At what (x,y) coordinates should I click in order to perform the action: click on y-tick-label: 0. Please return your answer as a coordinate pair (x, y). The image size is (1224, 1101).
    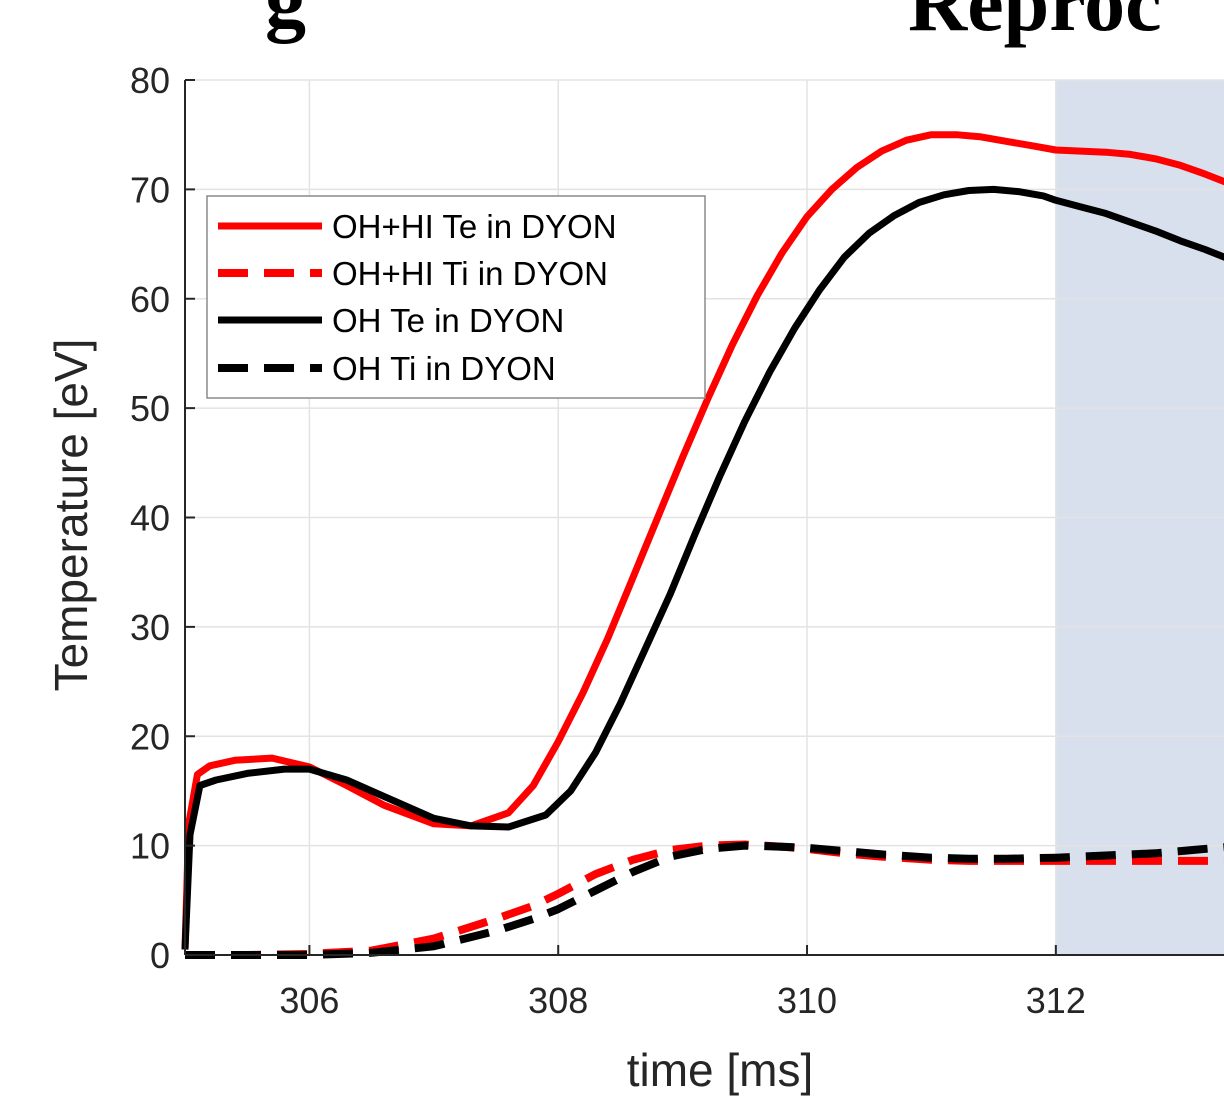
    Looking at the image, I should click on (160, 955).